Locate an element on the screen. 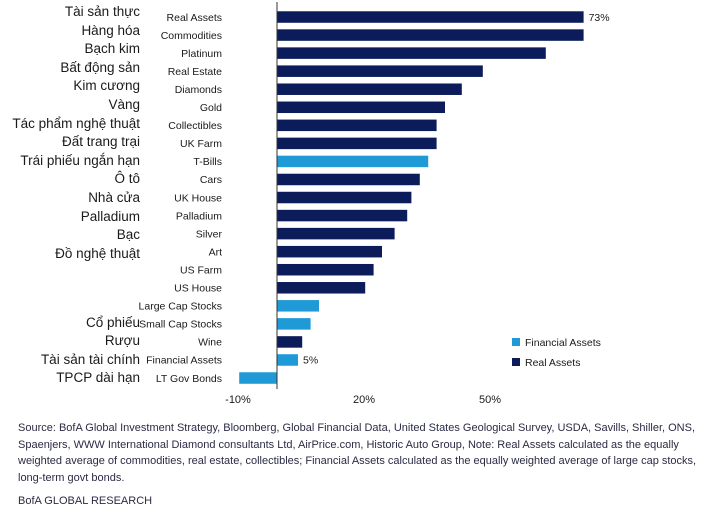 The height and width of the screenshot is (513, 727). category-label: Collectibles is located at coordinates (195, 126).